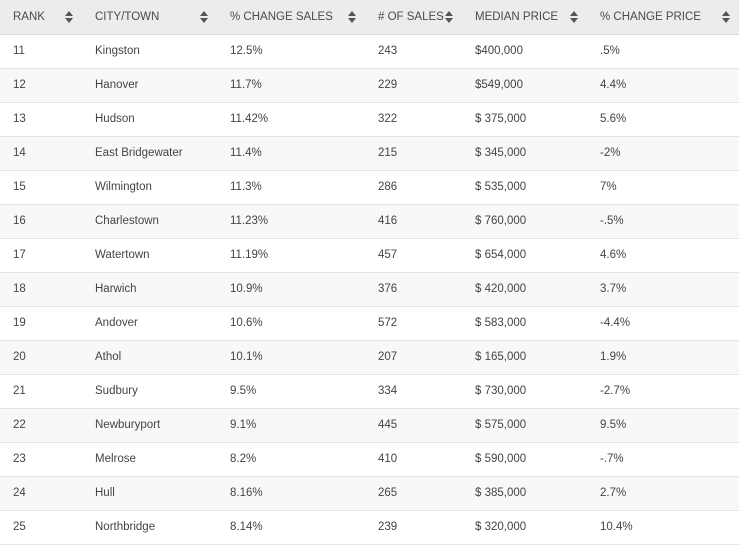 The image size is (739, 545). What do you see at coordinates (524, 493) in the screenshot?
I see `cell-median-price: $ 385,000` at bounding box center [524, 493].